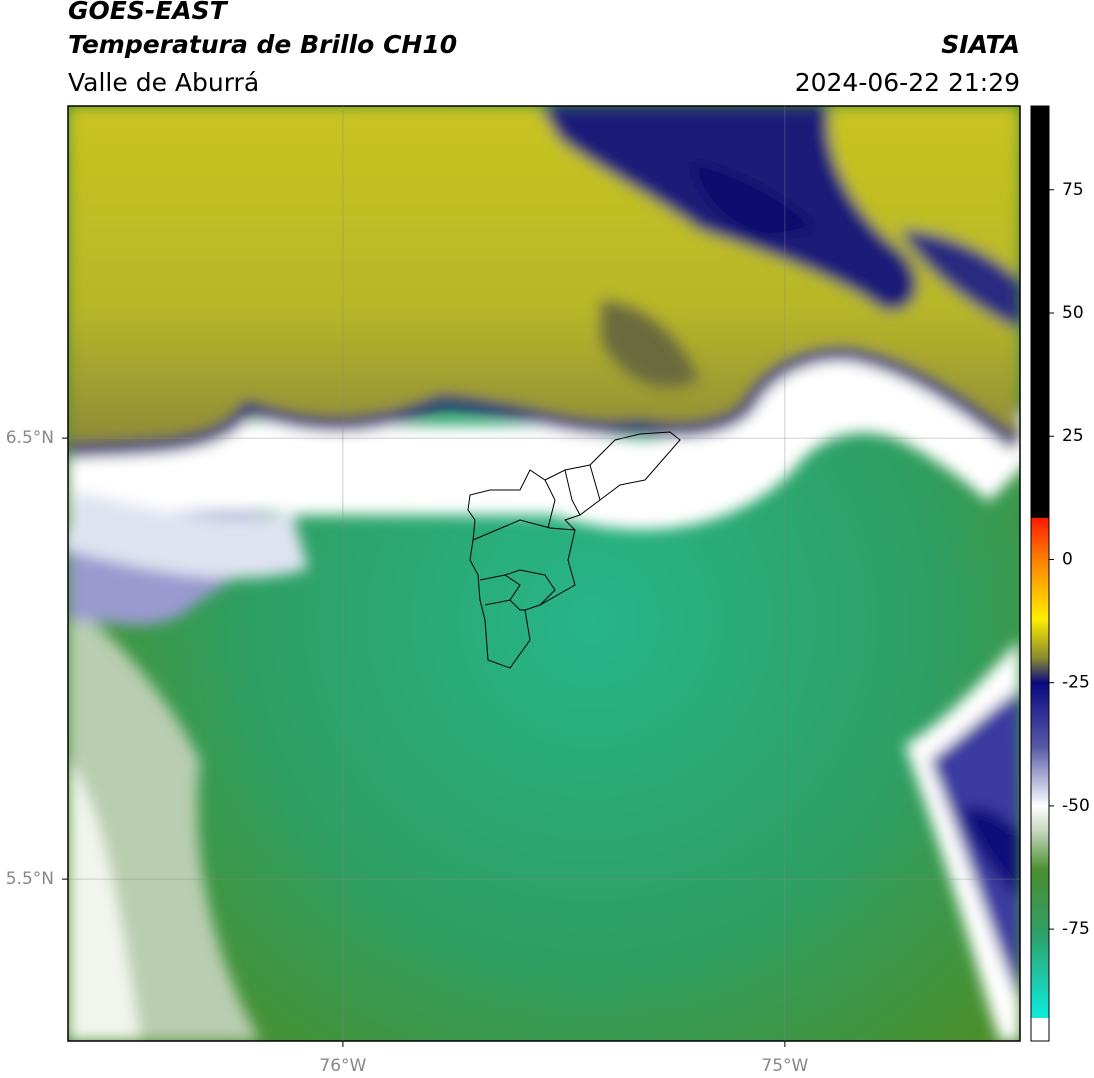 Image resolution: width=1094 pixels, height=1078 pixels. Describe the element at coordinates (163, 82) in the screenshot. I see `region: Valle de Aburrá` at that location.